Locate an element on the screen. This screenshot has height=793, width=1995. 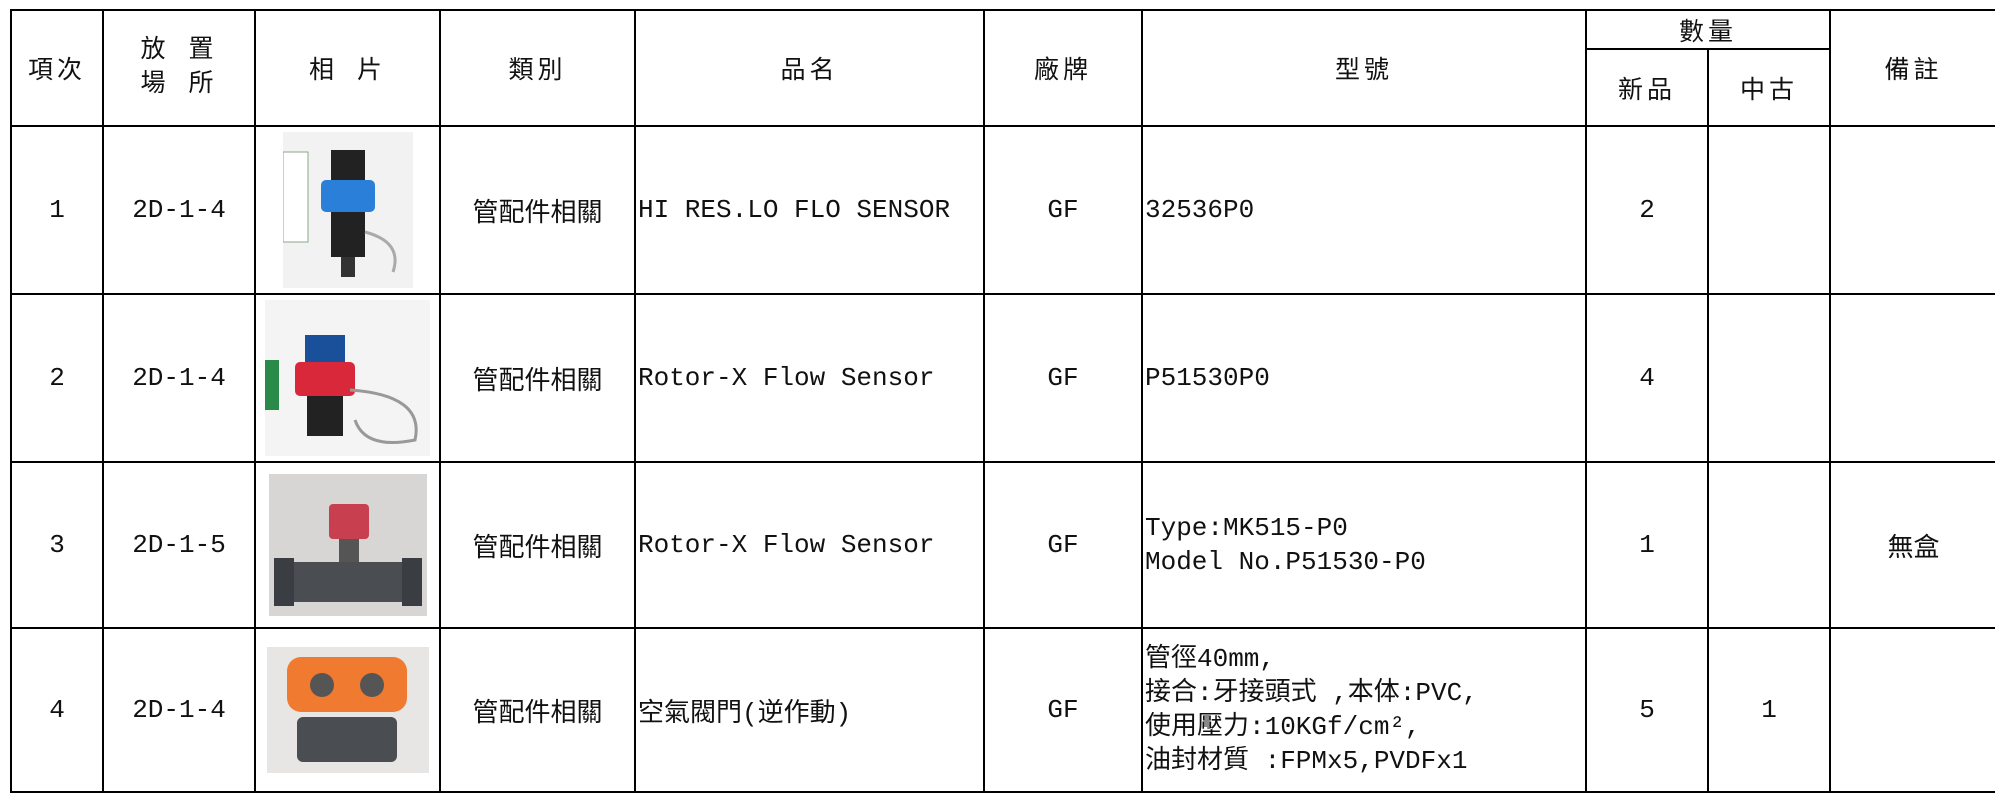
header-cell: 項次 is located at coordinates (57, 68).